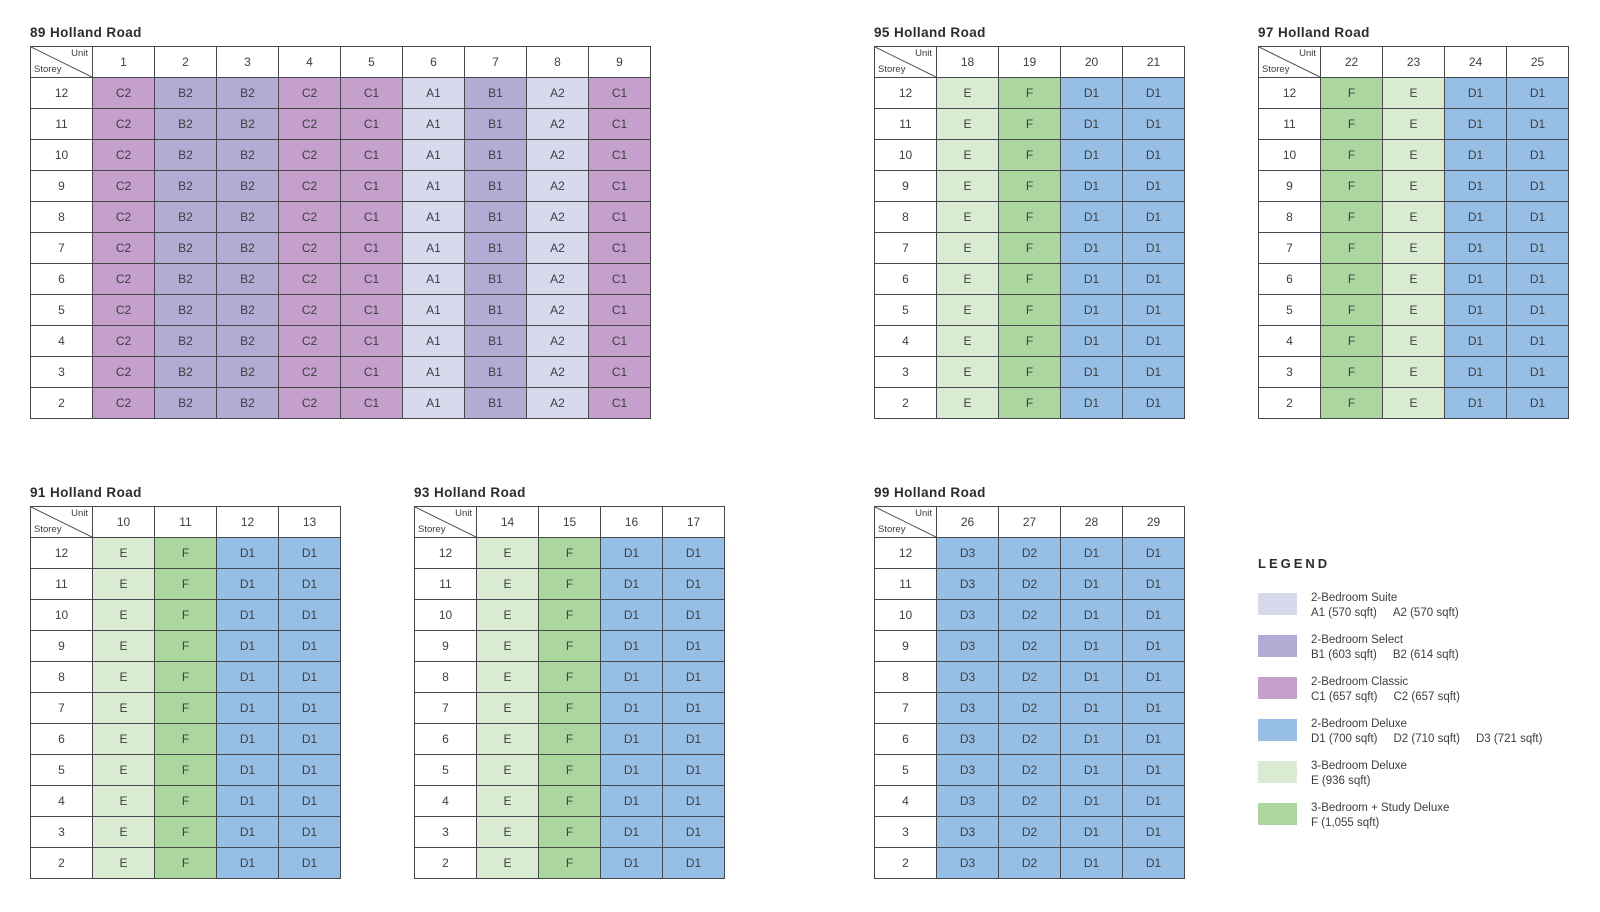 This screenshot has width=1600, height=912. I want to click on building-title: 99 Holland Road, so click(930, 492).